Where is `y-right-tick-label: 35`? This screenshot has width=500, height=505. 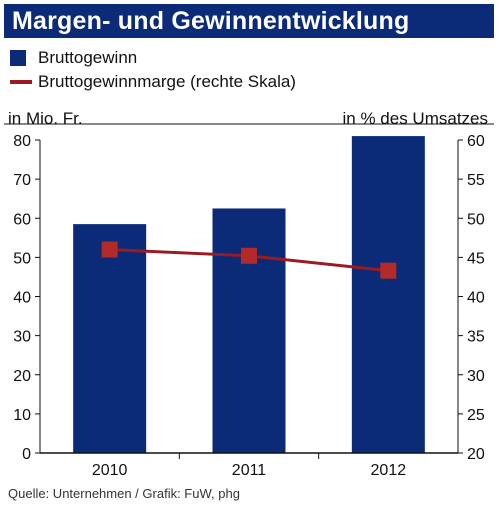
y-right-tick-label: 35 is located at coordinates (476, 337).